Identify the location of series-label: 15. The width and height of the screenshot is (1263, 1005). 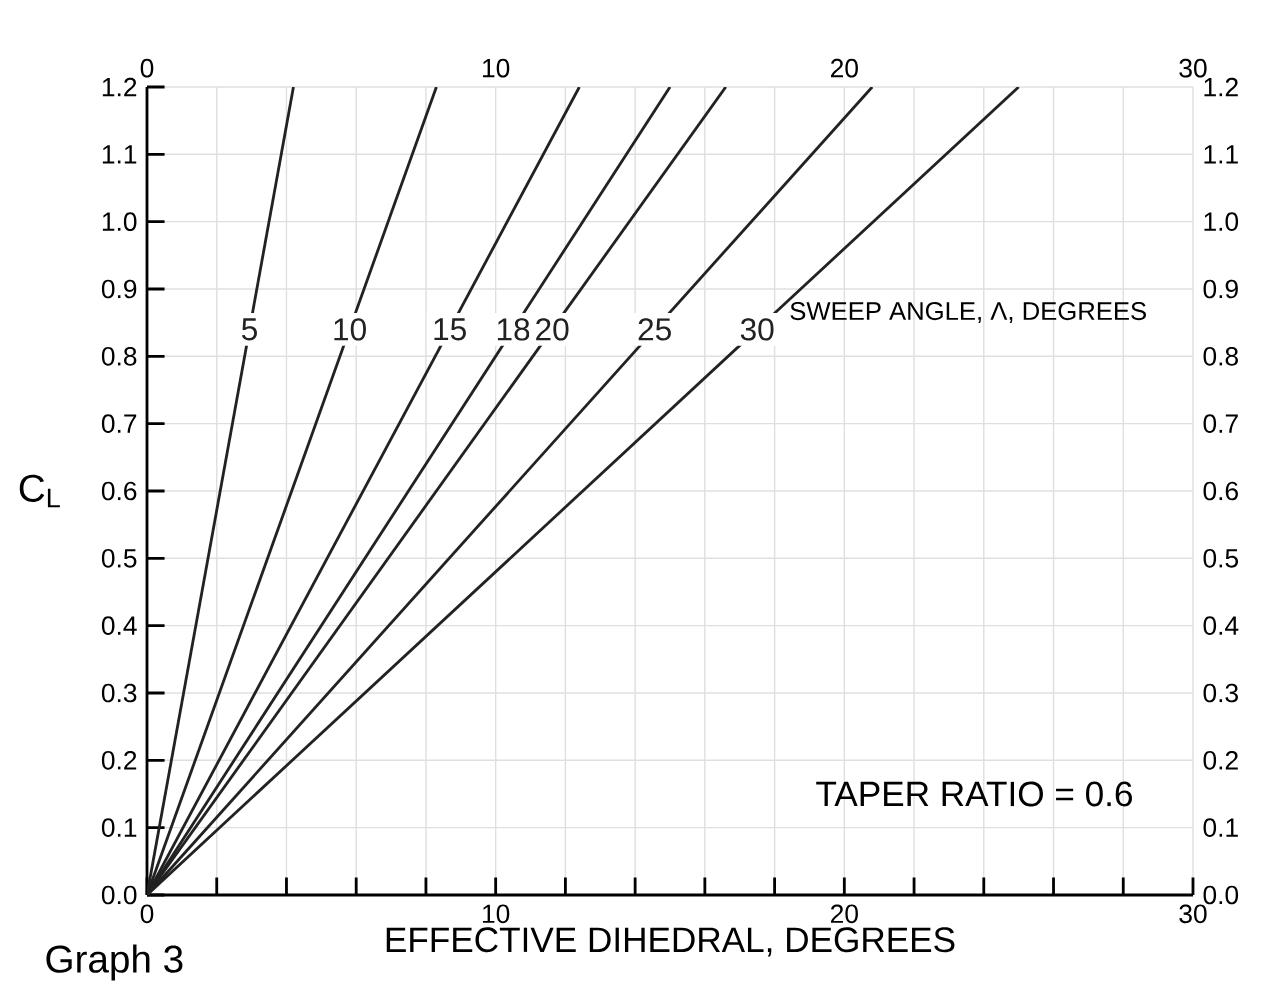
(450, 329).